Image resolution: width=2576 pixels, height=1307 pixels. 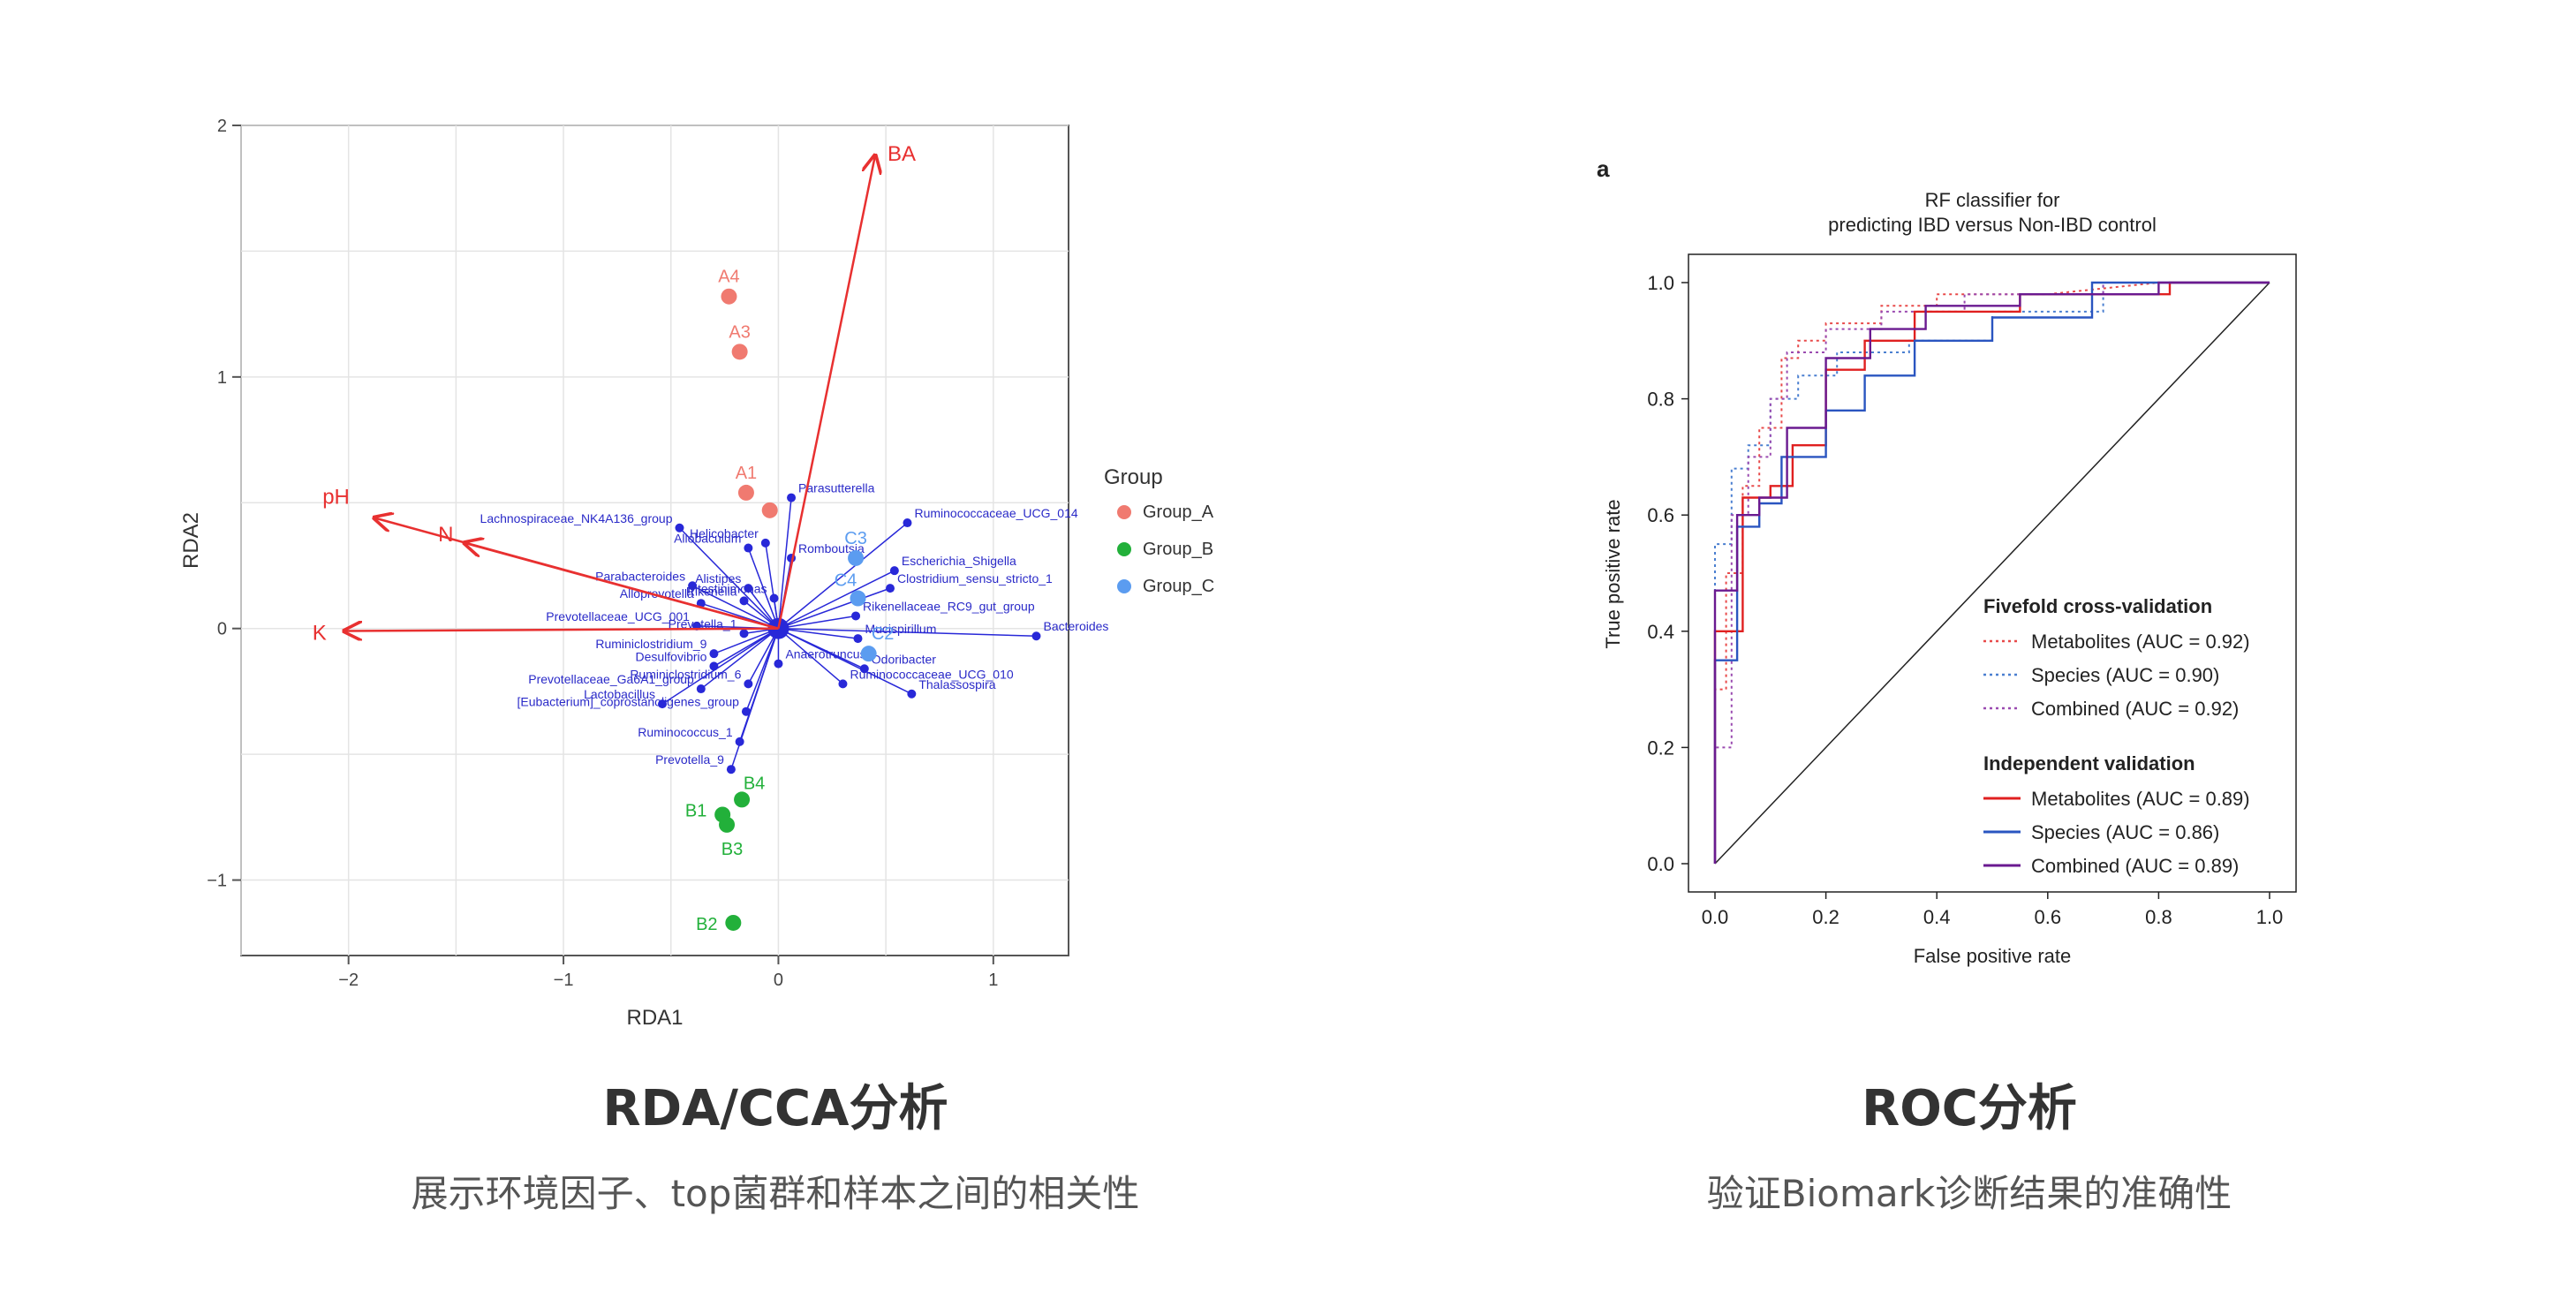 I want to click on taxon-label: Ruminiclostridium_9, so click(x=650, y=644).